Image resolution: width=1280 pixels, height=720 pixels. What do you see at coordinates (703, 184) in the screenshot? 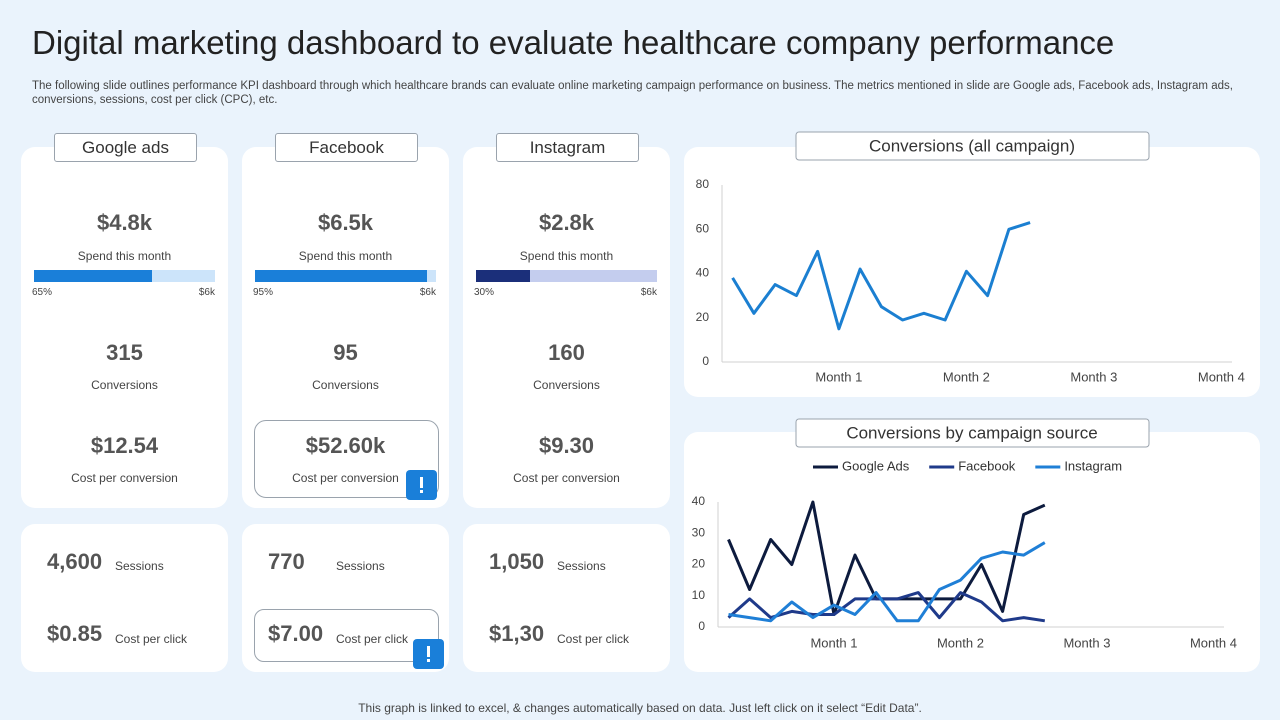
I see `y-tick-label: 80` at bounding box center [703, 184].